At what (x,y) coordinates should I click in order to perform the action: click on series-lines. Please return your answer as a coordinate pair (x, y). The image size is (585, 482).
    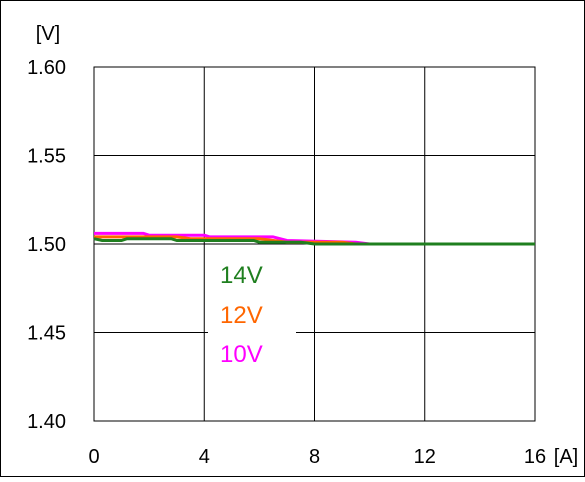
    Looking at the image, I should click on (314, 238).